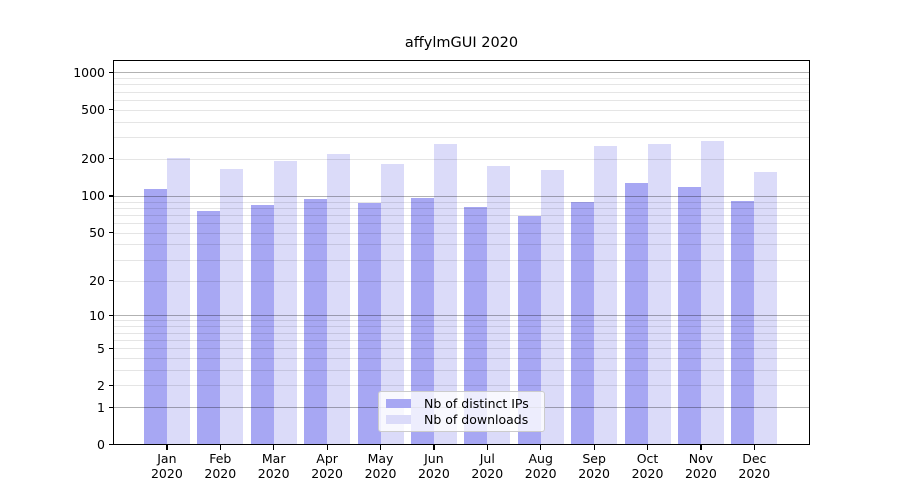  Describe the element at coordinates (594, 466) in the screenshot. I see `x-tick-label: Sep 2020` at that location.